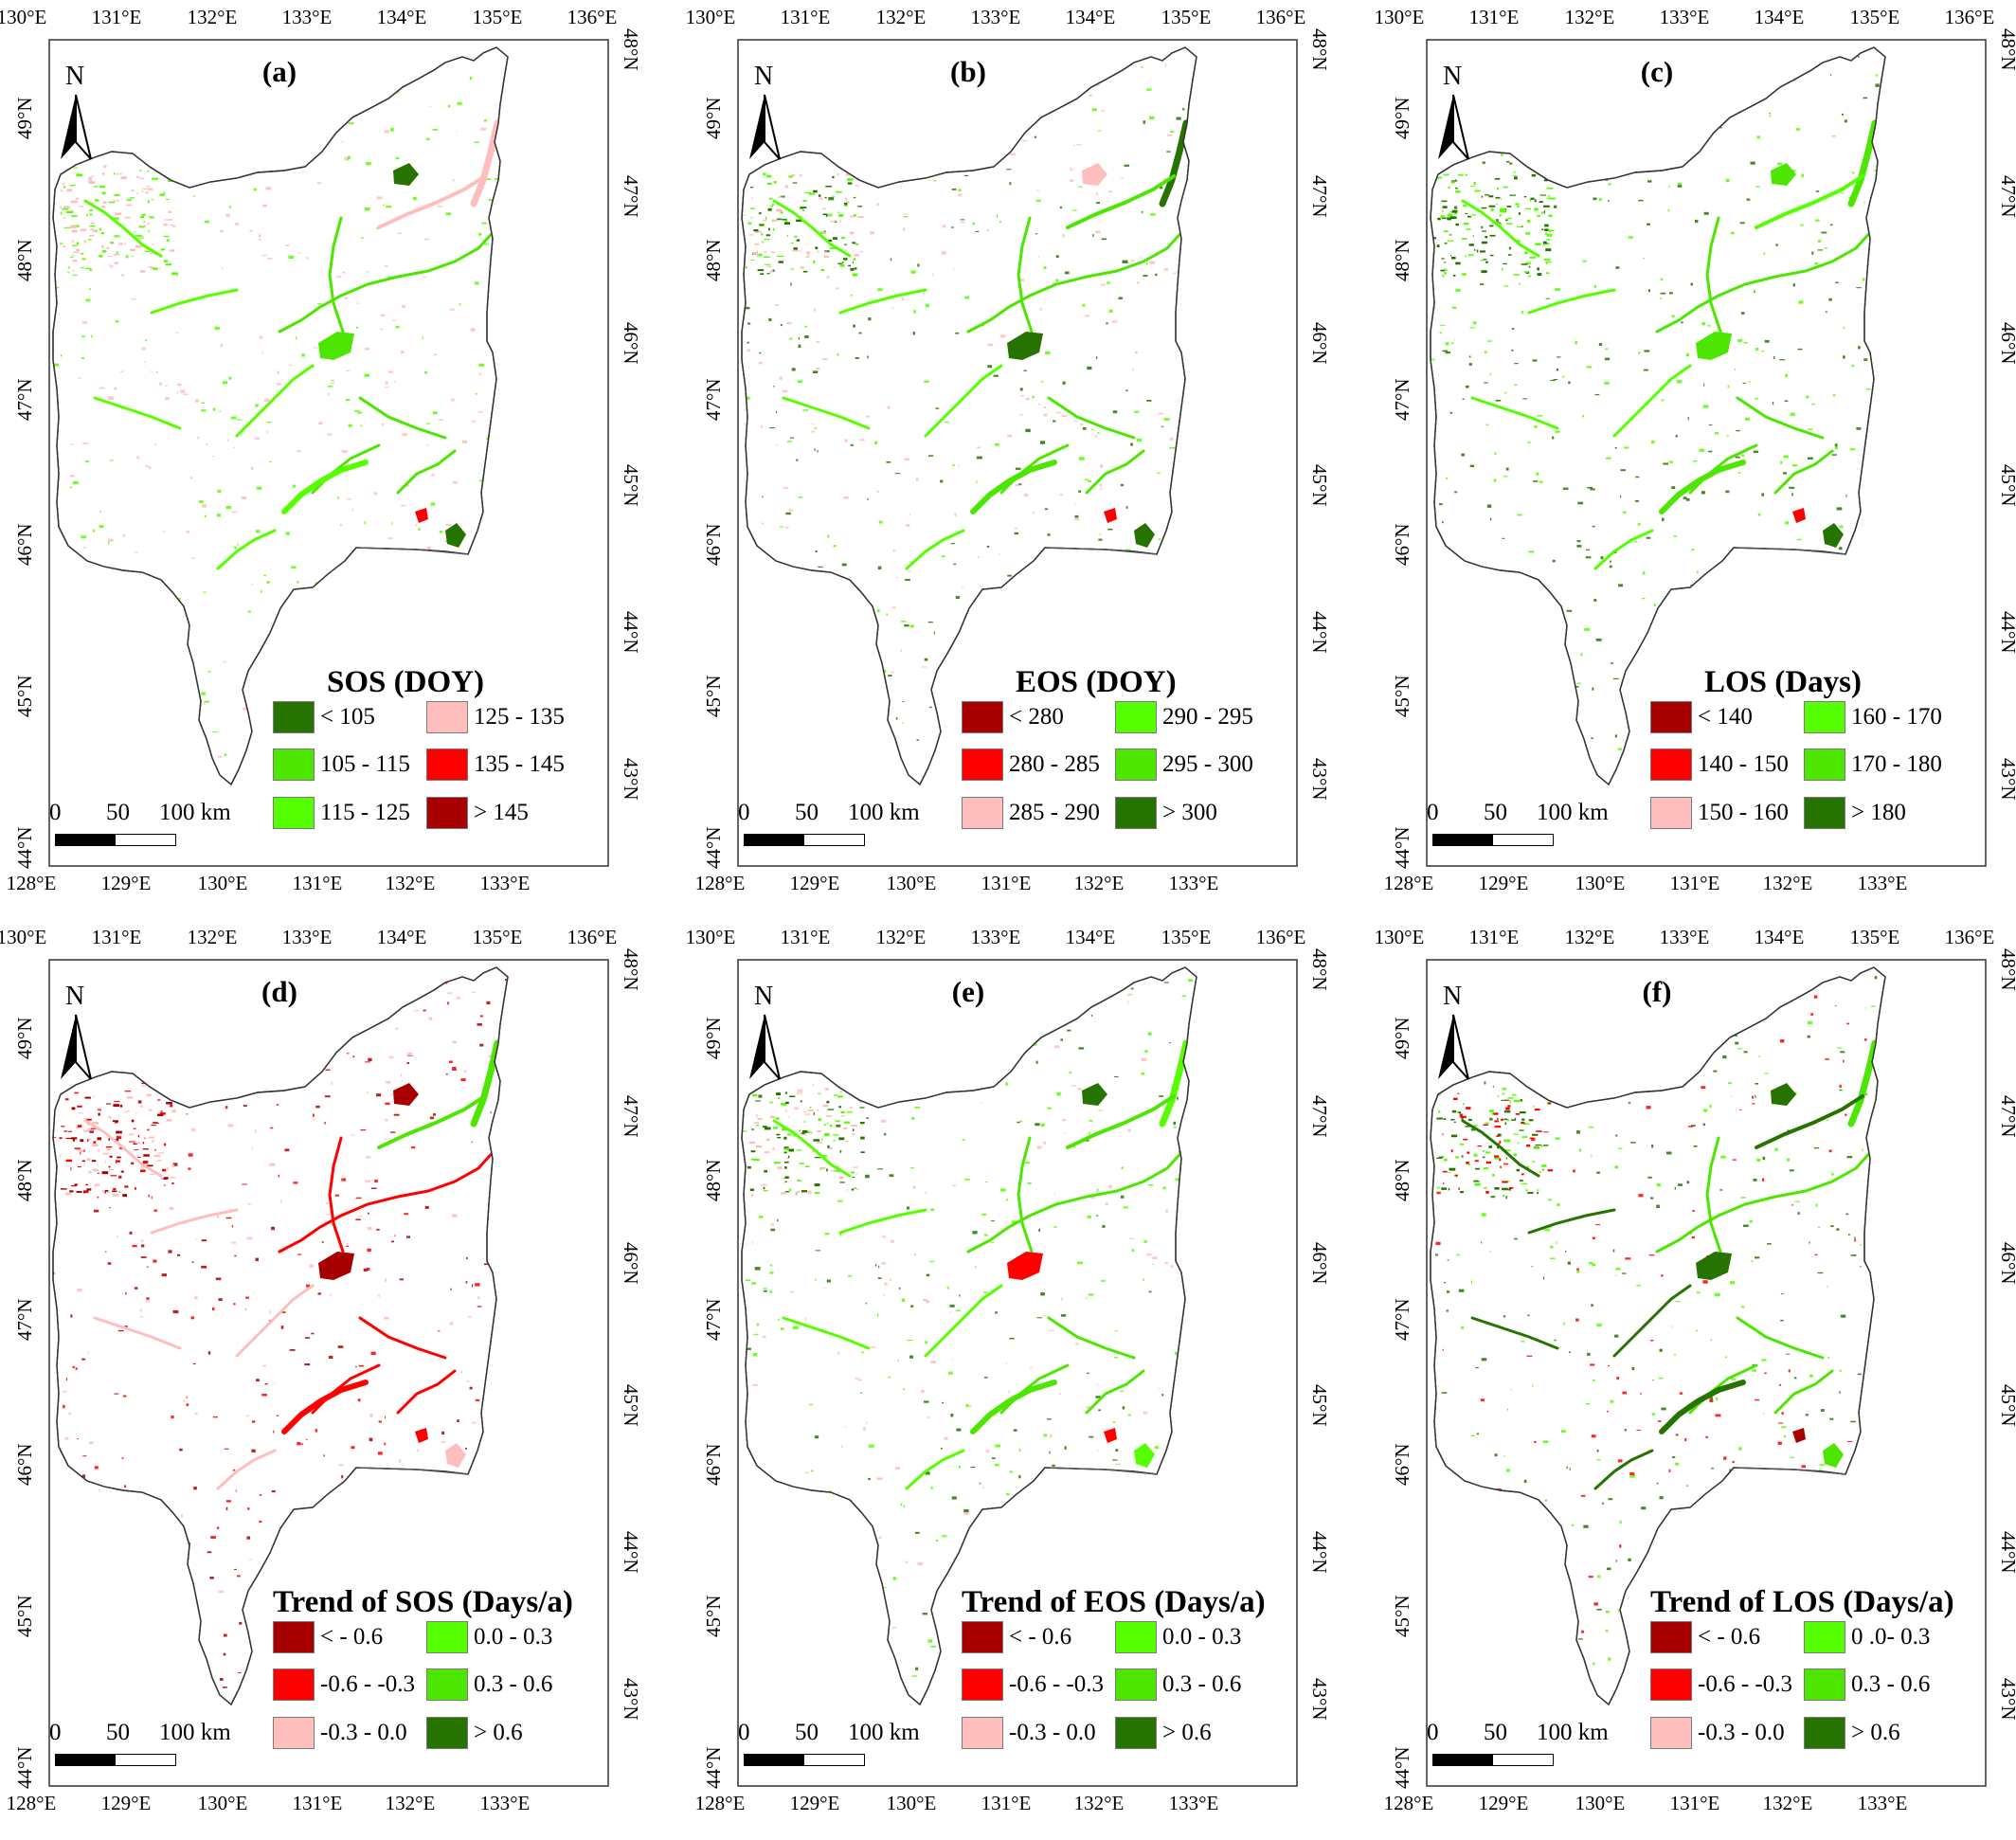 The image size is (2016, 1840). Describe the element at coordinates (1016, 1637) in the screenshot. I see `legend-item: < - 0.6` at that location.